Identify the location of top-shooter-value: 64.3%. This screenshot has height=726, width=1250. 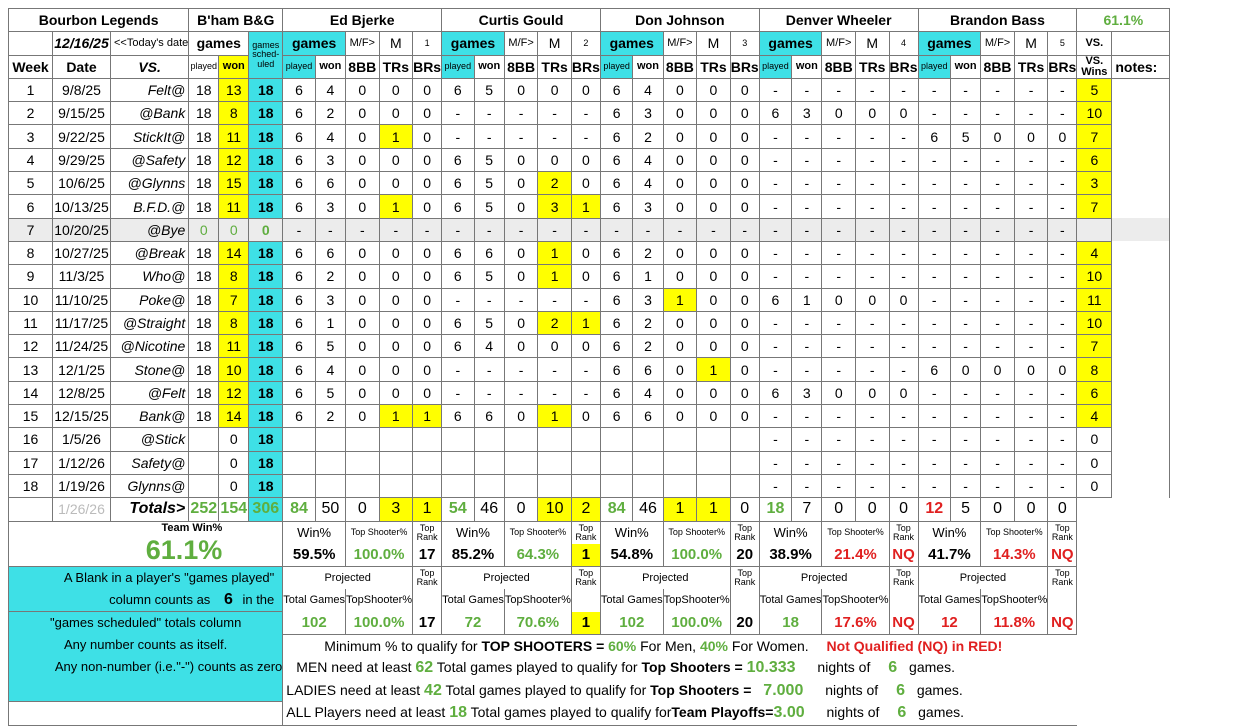
(537, 555).